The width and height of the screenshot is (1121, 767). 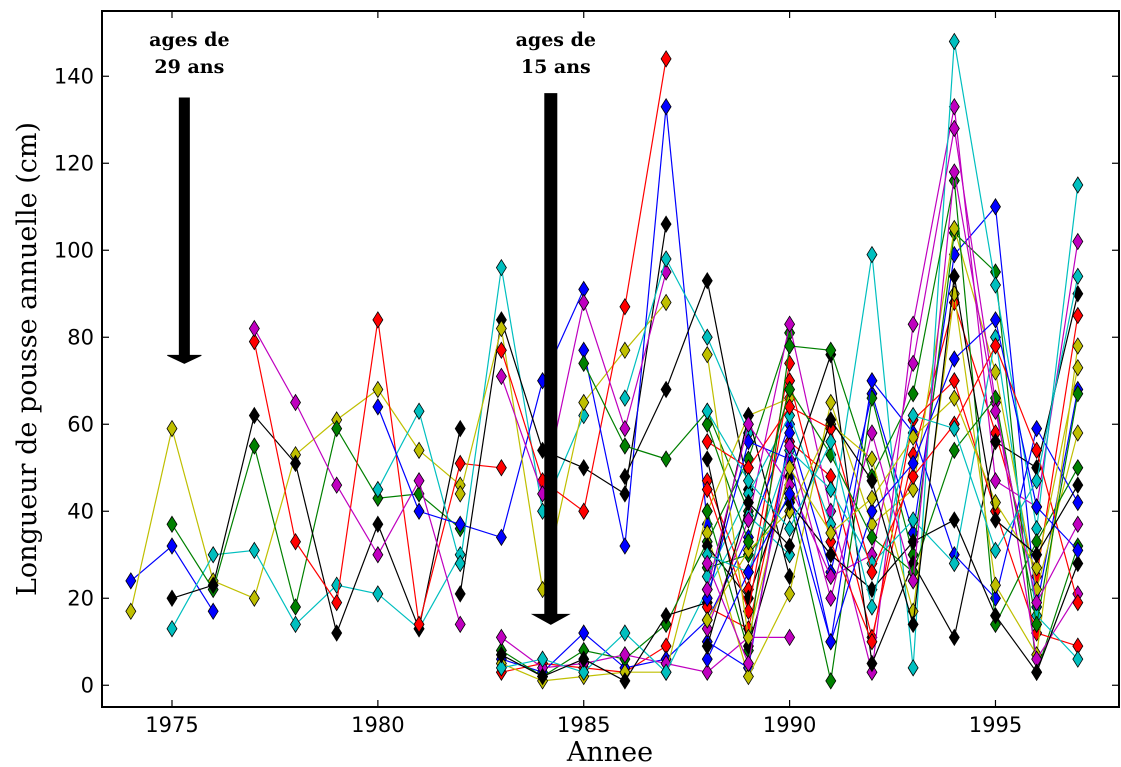 What do you see at coordinates (377, 725) in the screenshot?
I see `x-tick-label: 1980` at bounding box center [377, 725].